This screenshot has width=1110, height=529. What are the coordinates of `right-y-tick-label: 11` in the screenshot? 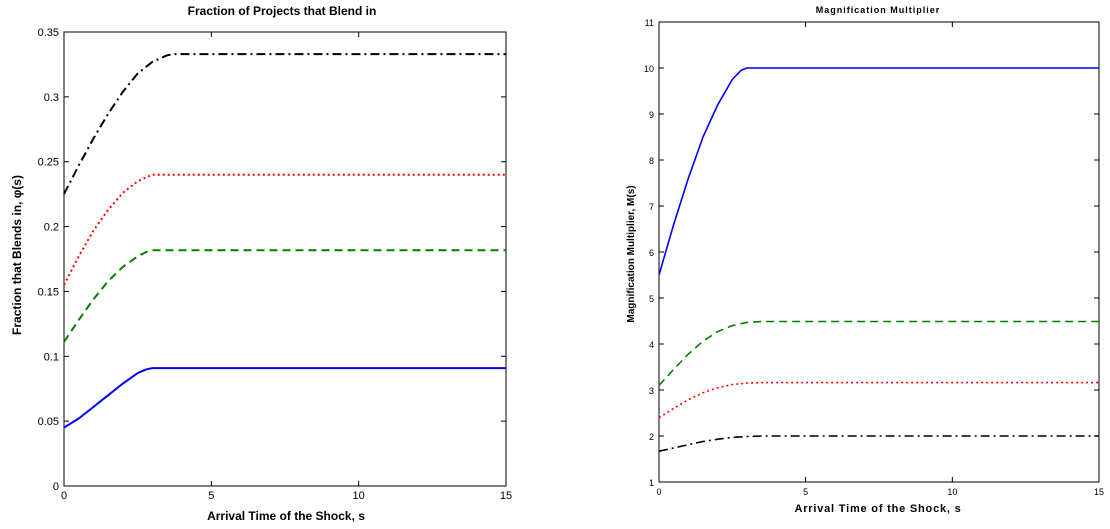 It's located at (649, 23).